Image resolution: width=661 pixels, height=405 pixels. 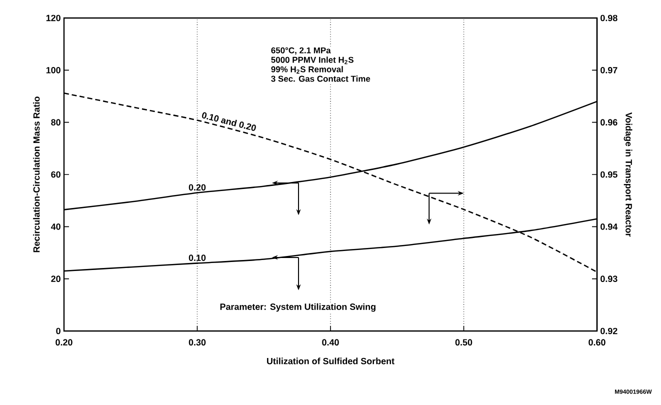 What do you see at coordinates (609, 122) in the screenshot?
I see `y2-tick-label: 0.96` at bounding box center [609, 122].